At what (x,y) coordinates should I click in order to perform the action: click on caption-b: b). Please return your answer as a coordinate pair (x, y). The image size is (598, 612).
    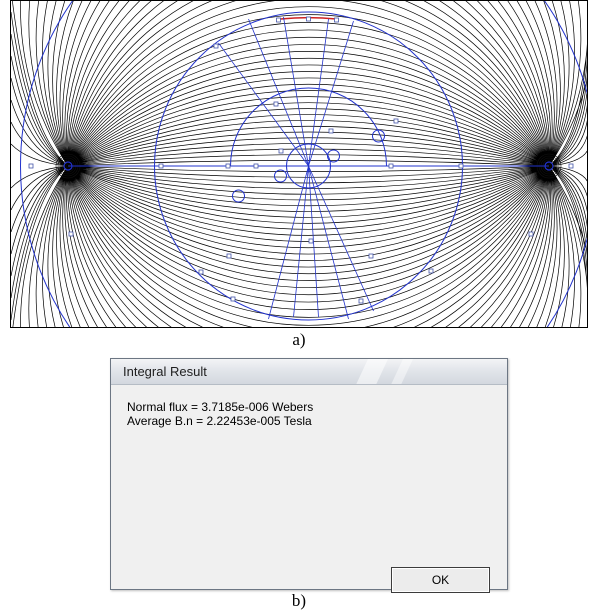
    Looking at the image, I should click on (299, 600).